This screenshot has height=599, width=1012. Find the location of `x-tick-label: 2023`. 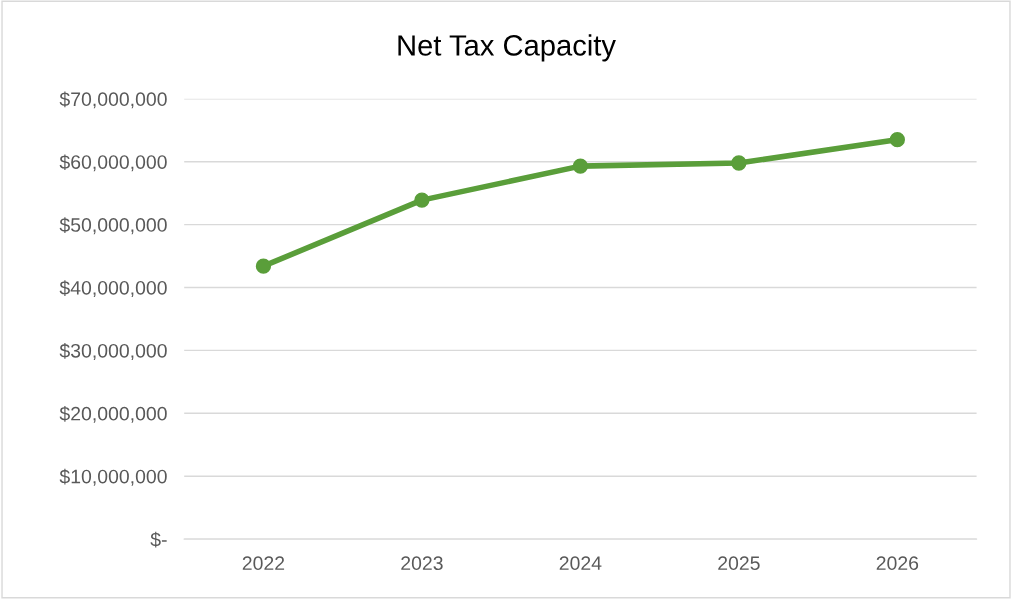

x-tick-label: 2023 is located at coordinates (422, 563).